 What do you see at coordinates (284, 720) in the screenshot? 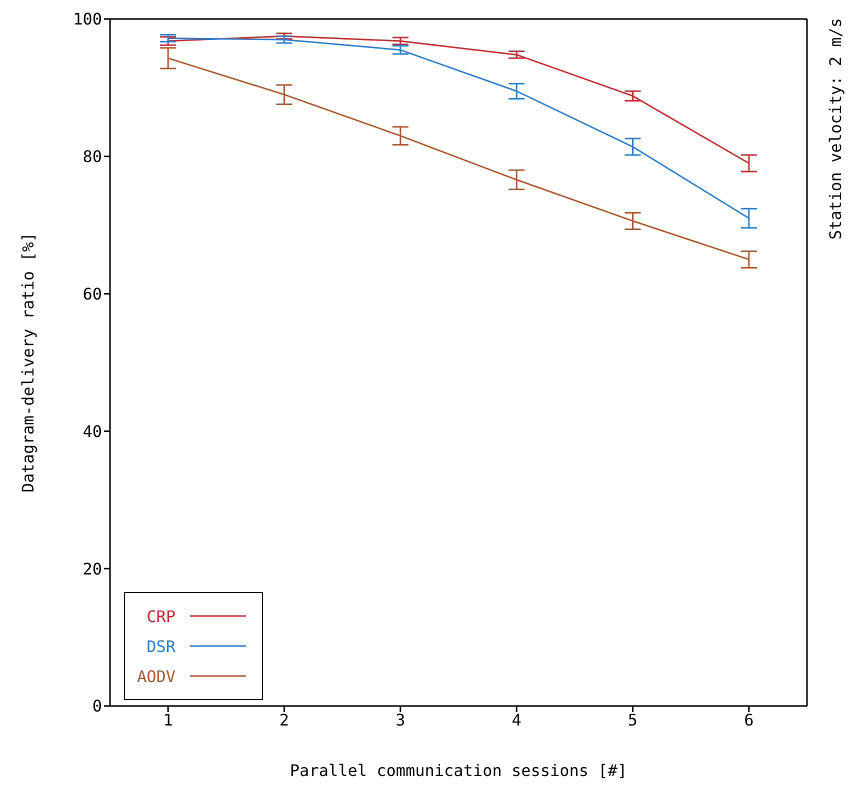
I see `x-tick-label: 2` at bounding box center [284, 720].